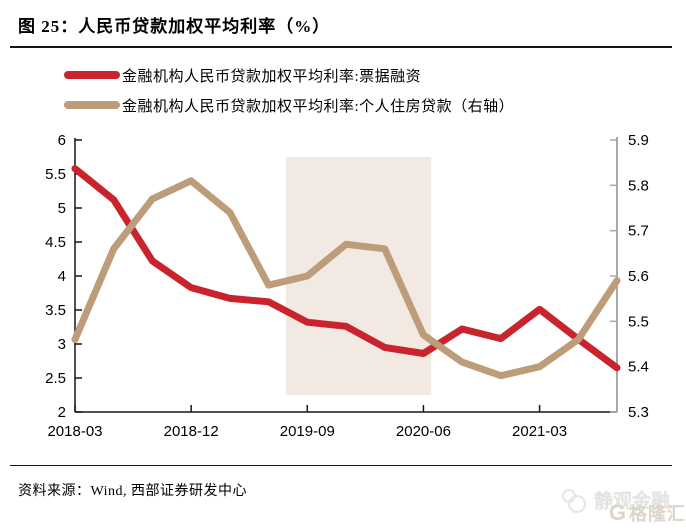 The width and height of the screenshot is (686, 528). What do you see at coordinates (638, 276) in the screenshot?
I see `right-axis-tick-label: 5.6` at bounding box center [638, 276].